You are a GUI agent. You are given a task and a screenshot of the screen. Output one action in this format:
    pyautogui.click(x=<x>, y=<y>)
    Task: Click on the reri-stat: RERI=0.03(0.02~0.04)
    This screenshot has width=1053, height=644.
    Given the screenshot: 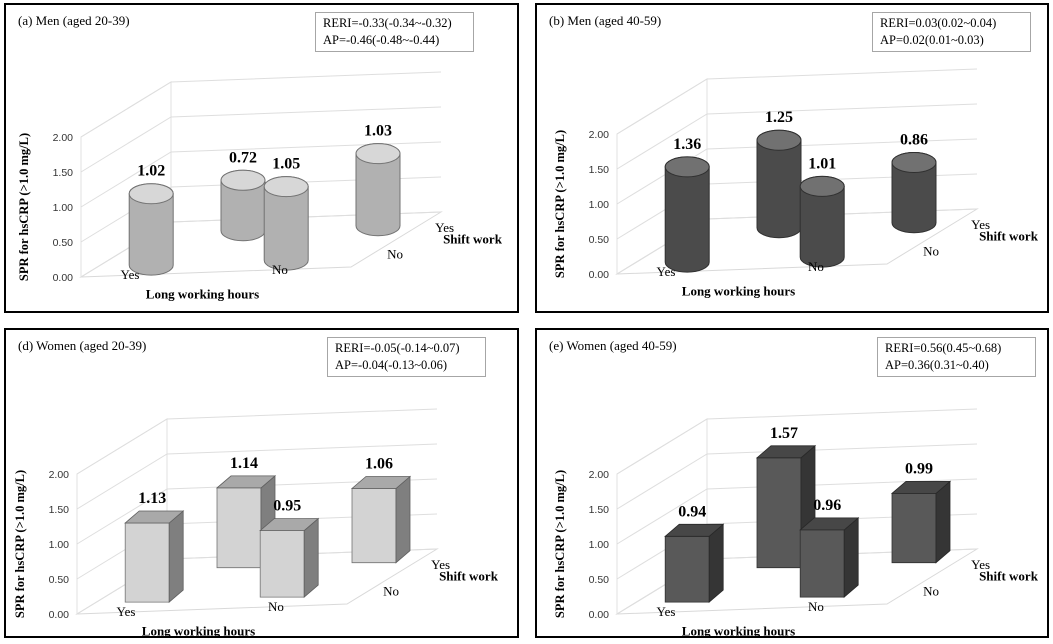 What is the action you would take?
    pyautogui.click(x=938, y=23)
    